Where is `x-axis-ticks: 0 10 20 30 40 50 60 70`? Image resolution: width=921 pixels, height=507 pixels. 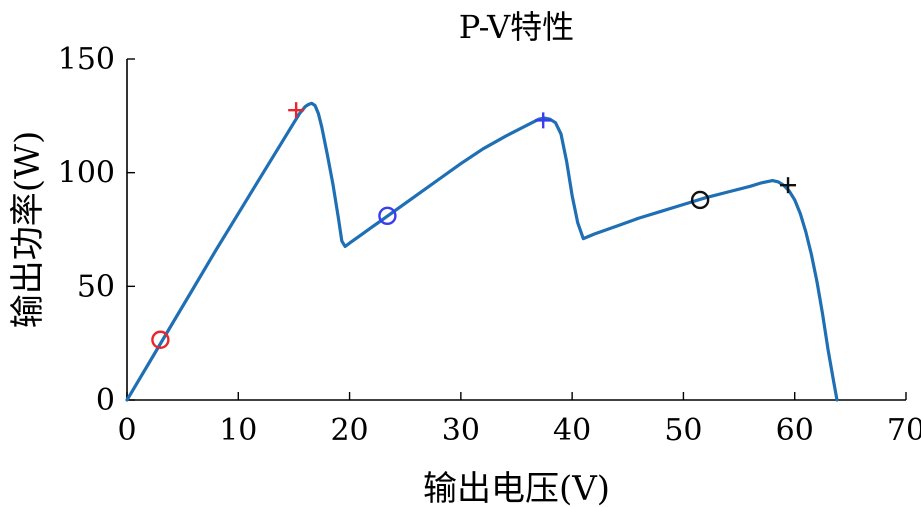 x-axis-ticks: 0 10 20 30 40 50 60 70 is located at coordinates (519, 420).